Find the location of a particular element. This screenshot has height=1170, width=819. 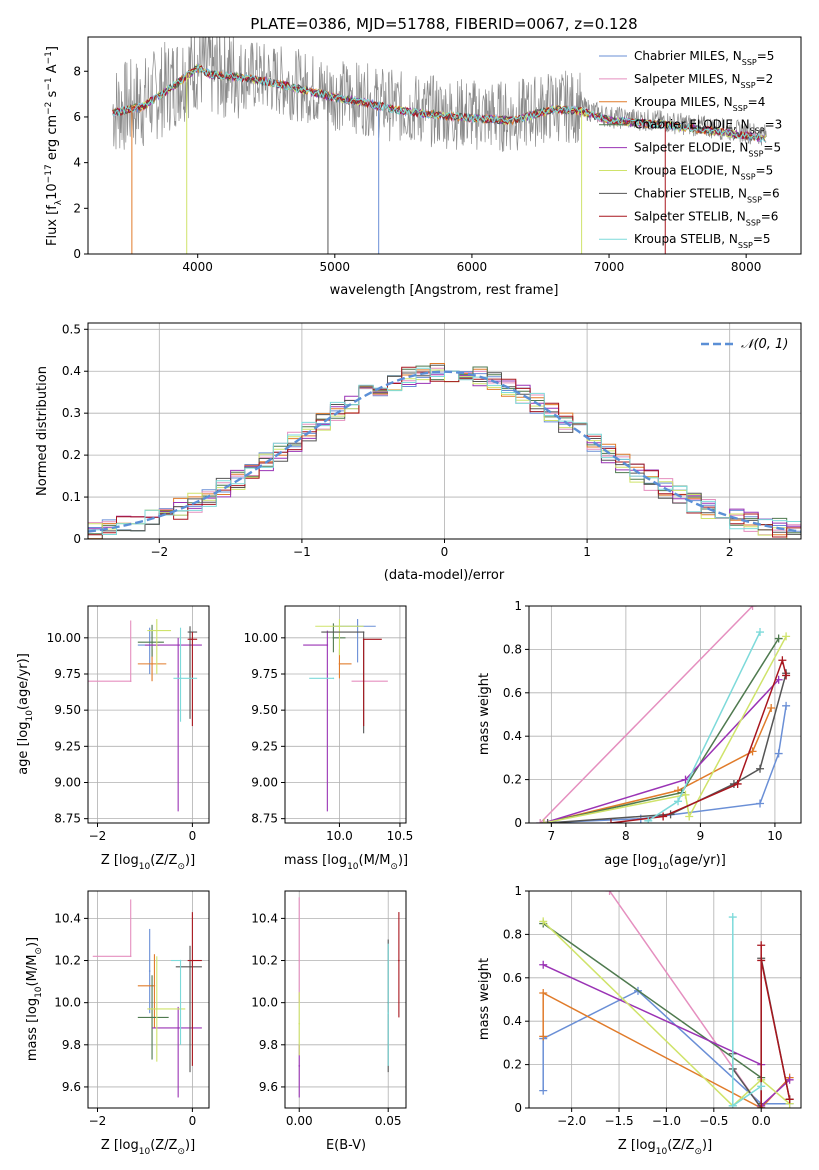

x-tick-label: −1.0 is located at coordinates (666, 1121).